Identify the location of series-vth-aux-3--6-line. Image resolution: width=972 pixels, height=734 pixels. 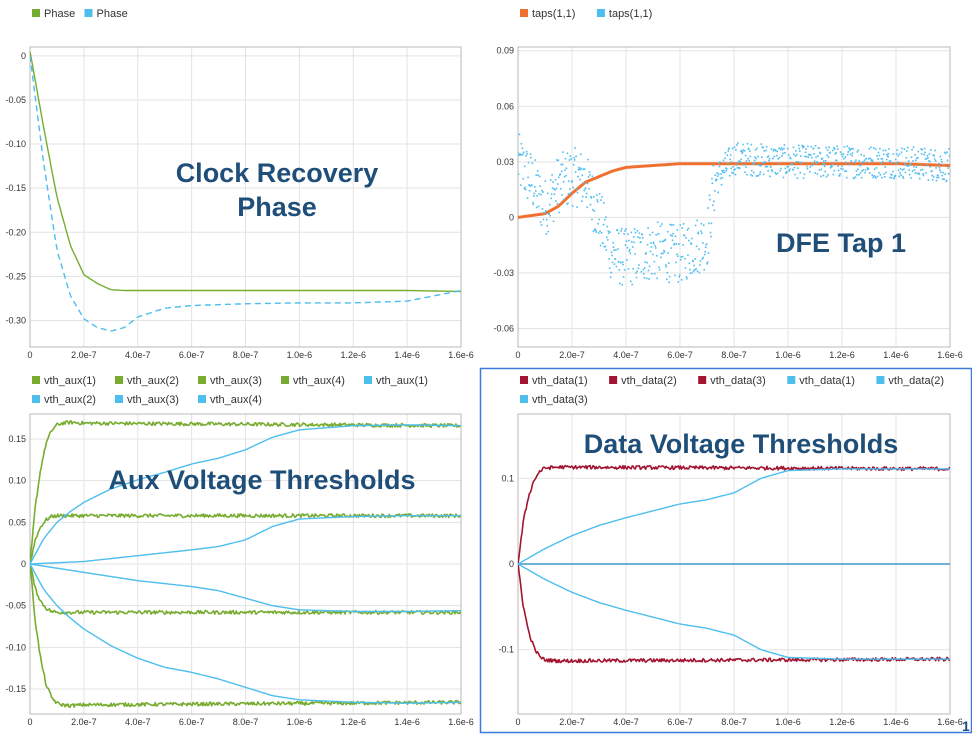
(245, 588).